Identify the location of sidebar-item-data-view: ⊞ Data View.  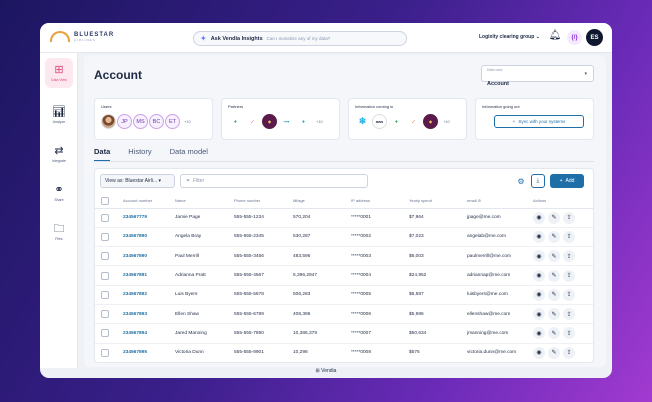
(59, 73).